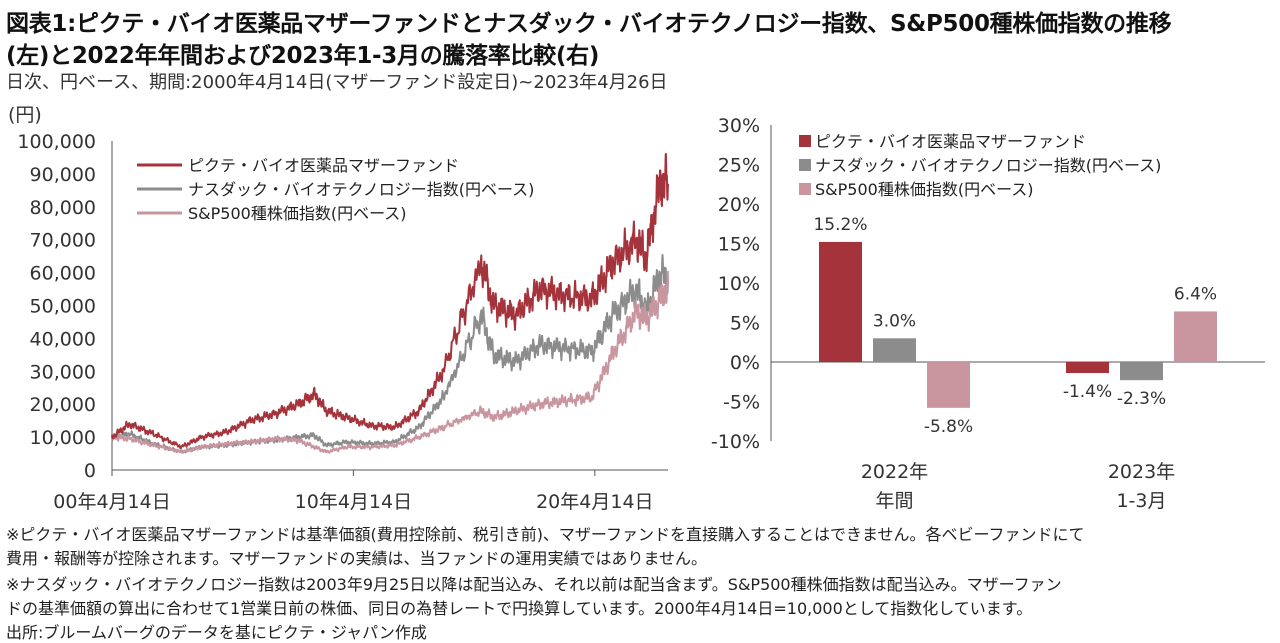 Image resolution: width=1280 pixels, height=643 pixels. I want to click on y-tick-label: 30,000, so click(63, 372).